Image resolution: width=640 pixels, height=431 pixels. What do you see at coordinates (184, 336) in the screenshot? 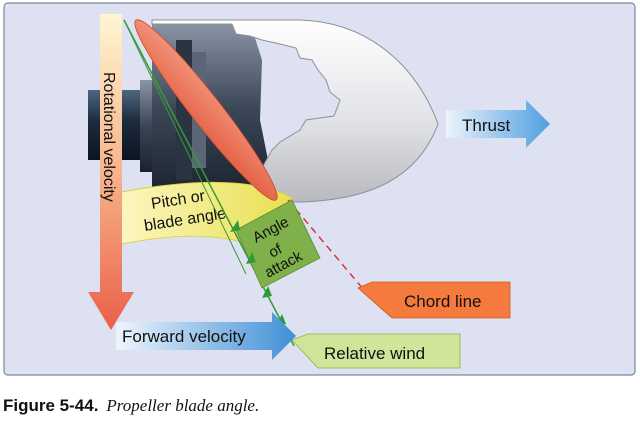
I see `forward-velocity-label: Forward velocity` at bounding box center [184, 336].